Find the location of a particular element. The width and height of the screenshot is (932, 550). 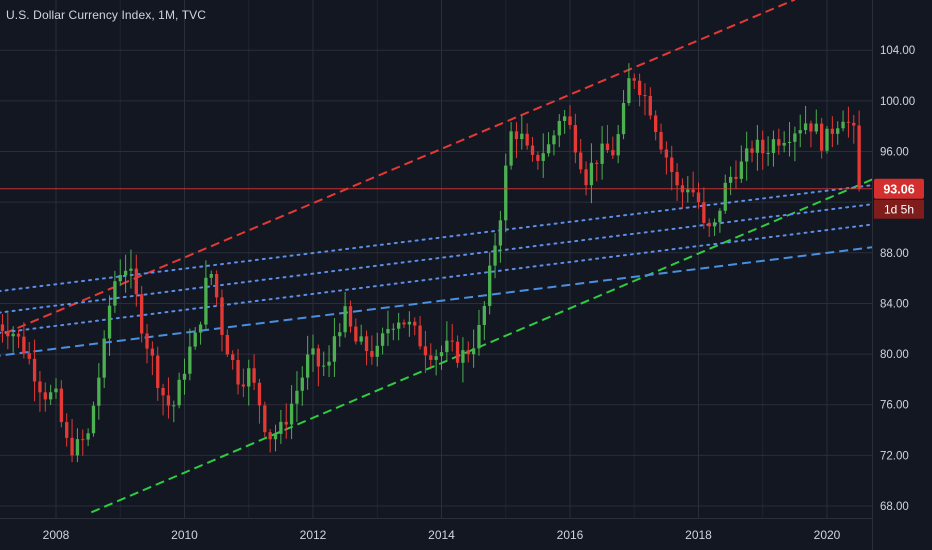

y-tick-label: 84.00 is located at coordinates (894, 304).